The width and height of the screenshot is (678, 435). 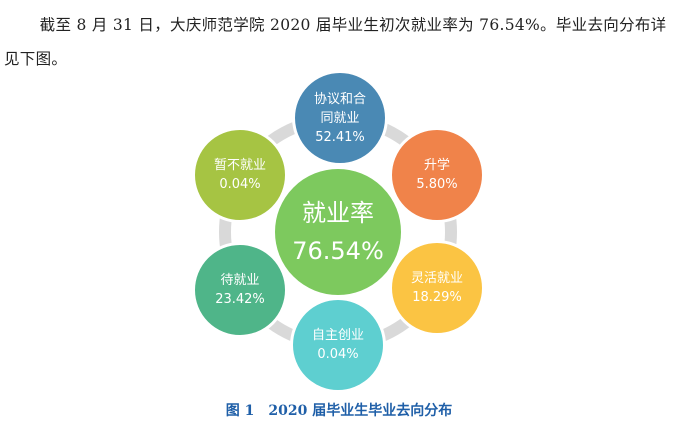 I want to click on node-value: 23.42%, so click(x=240, y=299).